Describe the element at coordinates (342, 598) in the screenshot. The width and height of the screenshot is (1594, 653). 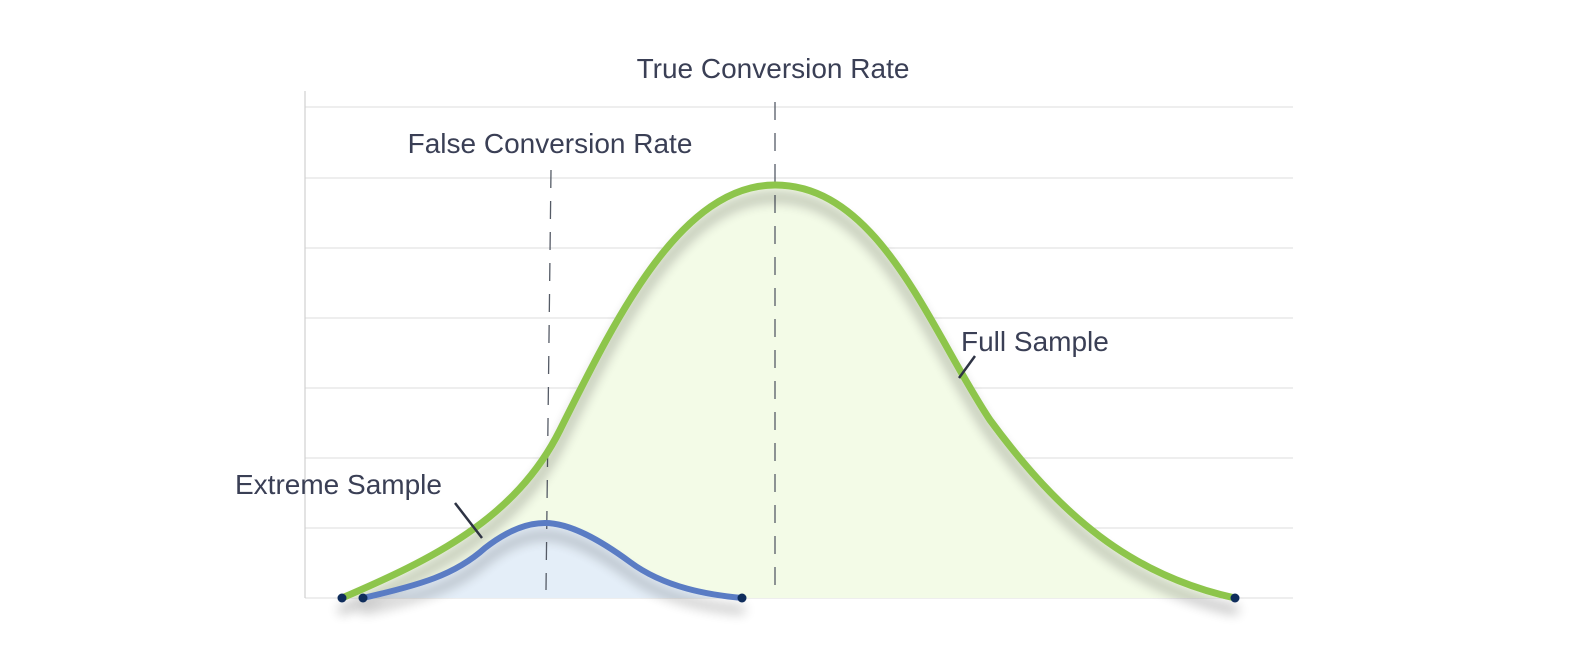
I see `full-sample-start-point` at that location.